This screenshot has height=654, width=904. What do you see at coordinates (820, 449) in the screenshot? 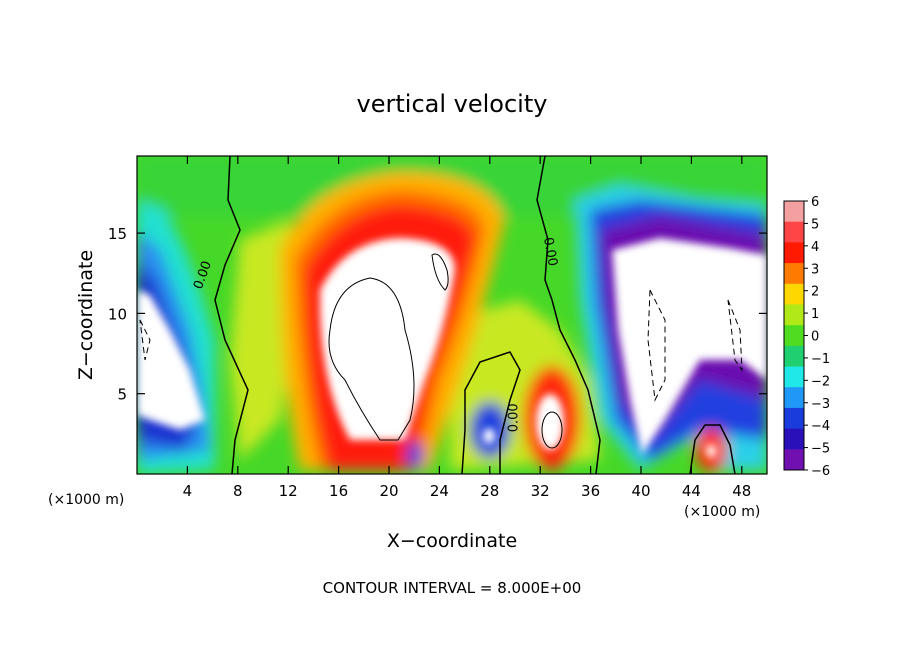
I see `colorbar-label: −5` at bounding box center [820, 449].